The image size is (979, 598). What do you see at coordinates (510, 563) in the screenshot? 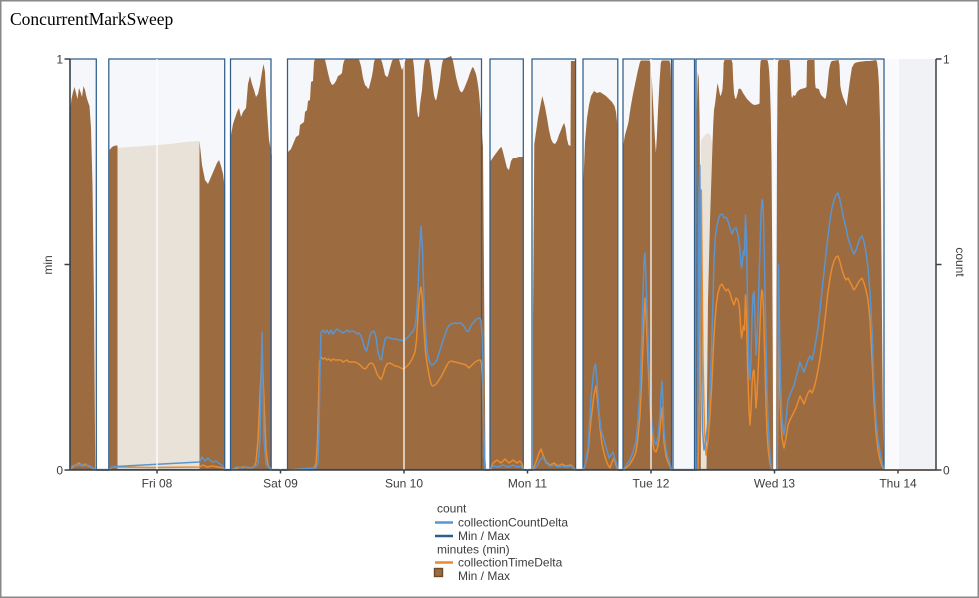
I see `svg-text: collectionTimeDelta` at bounding box center [510, 563].